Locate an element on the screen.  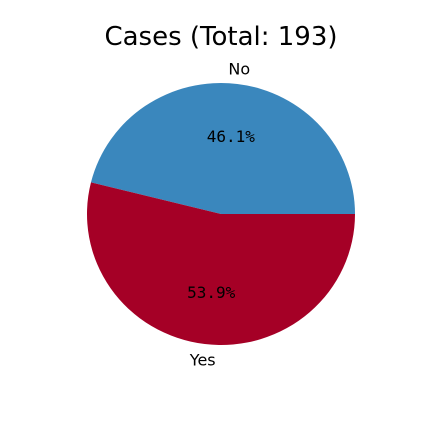
chart-title: Cases (Total: 193) is located at coordinates (220, 37).